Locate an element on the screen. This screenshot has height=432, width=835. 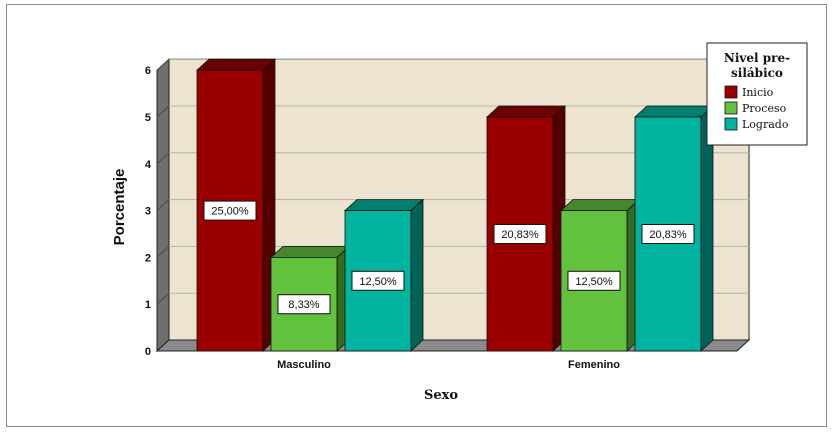
data-label: 25,00% is located at coordinates (230, 212).